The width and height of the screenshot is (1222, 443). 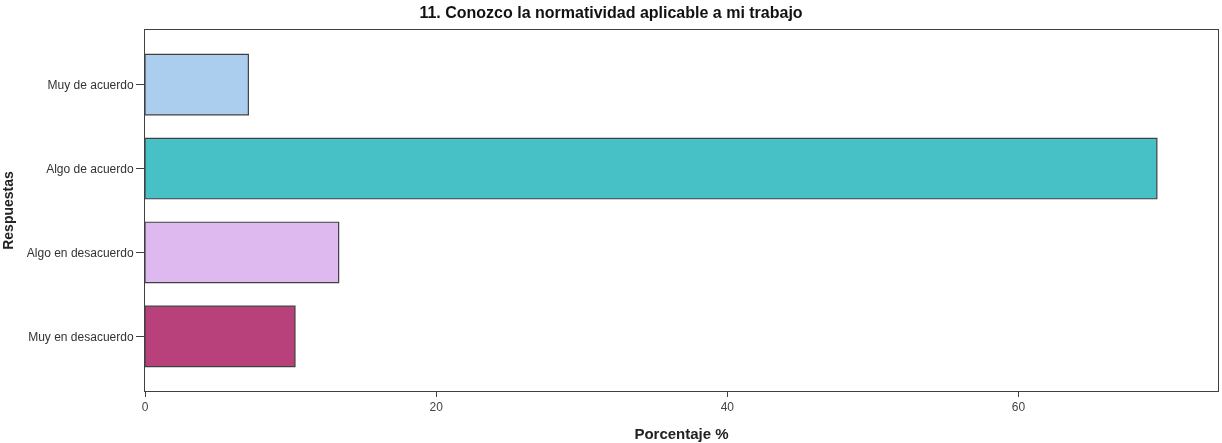 What do you see at coordinates (727, 407) in the screenshot?
I see `x-tick-label: 40` at bounding box center [727, 407].